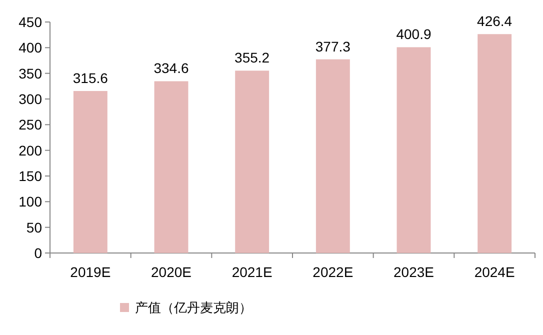 This screenshot has width=543, height=335. What do you see at coordinates (252, 58) in the screenshot?
I see `data-label: 355.2` at bounding box center [252, 58].